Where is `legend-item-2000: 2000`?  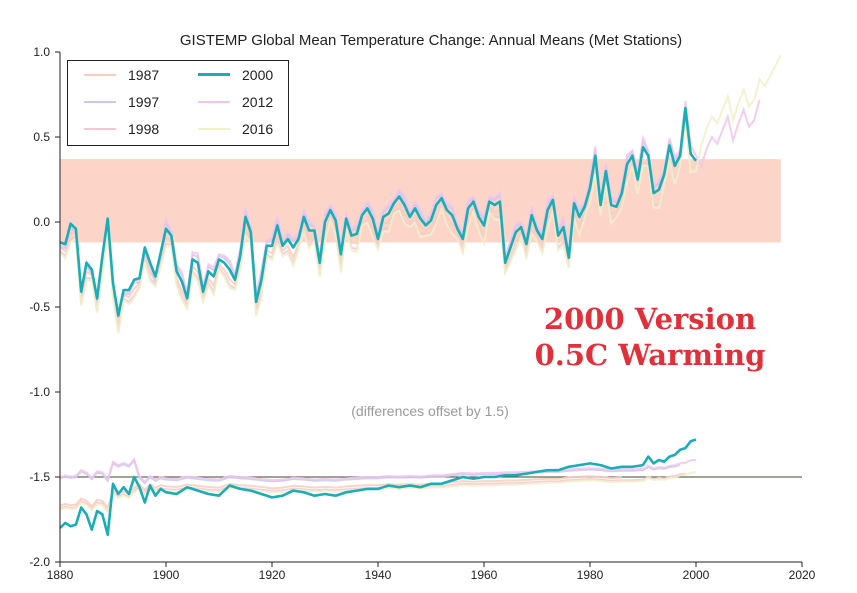 legend-item-2000: 2000 is located at coordinates (243, 75).